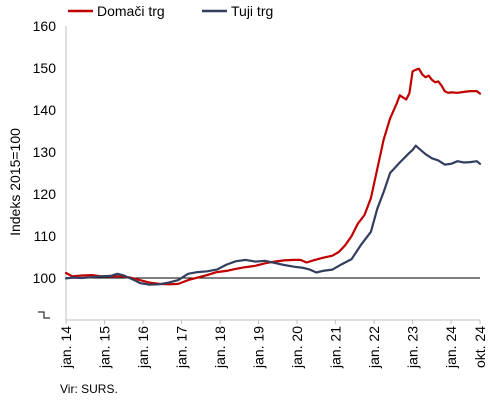  I want to click on x-tick-label-2016-01: jan. 16, so click(143, 347).